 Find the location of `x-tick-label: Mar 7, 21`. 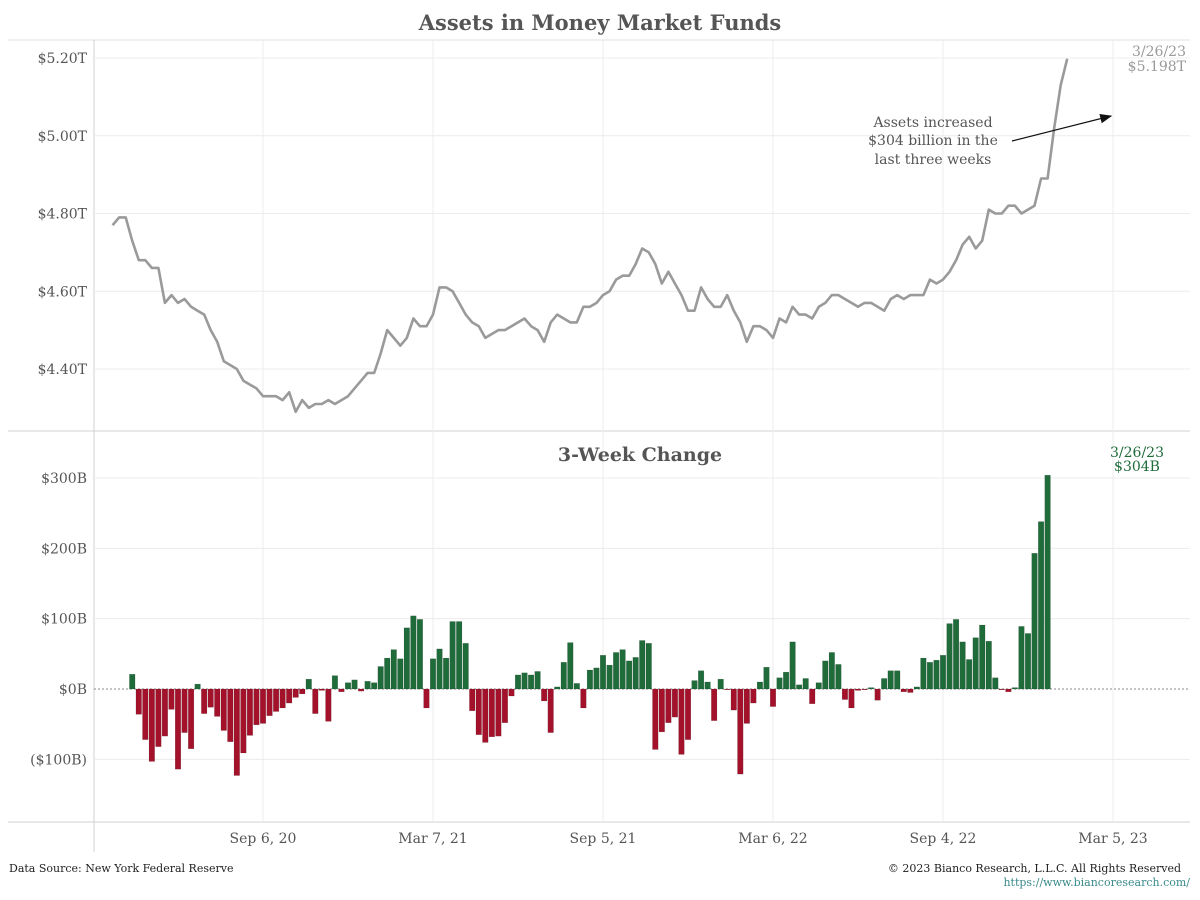

x-tick-label: Mar 7, 21 is located at coordinates (432, 839).